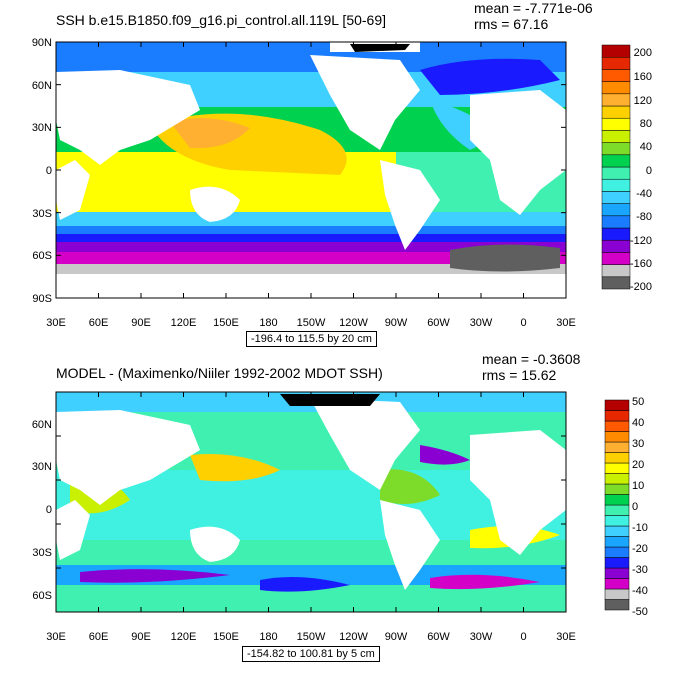  What do you see at coordinates (42, 256) in the screenshot?
I see `top-lat-label: 60S` at bounding box center [42, 256].